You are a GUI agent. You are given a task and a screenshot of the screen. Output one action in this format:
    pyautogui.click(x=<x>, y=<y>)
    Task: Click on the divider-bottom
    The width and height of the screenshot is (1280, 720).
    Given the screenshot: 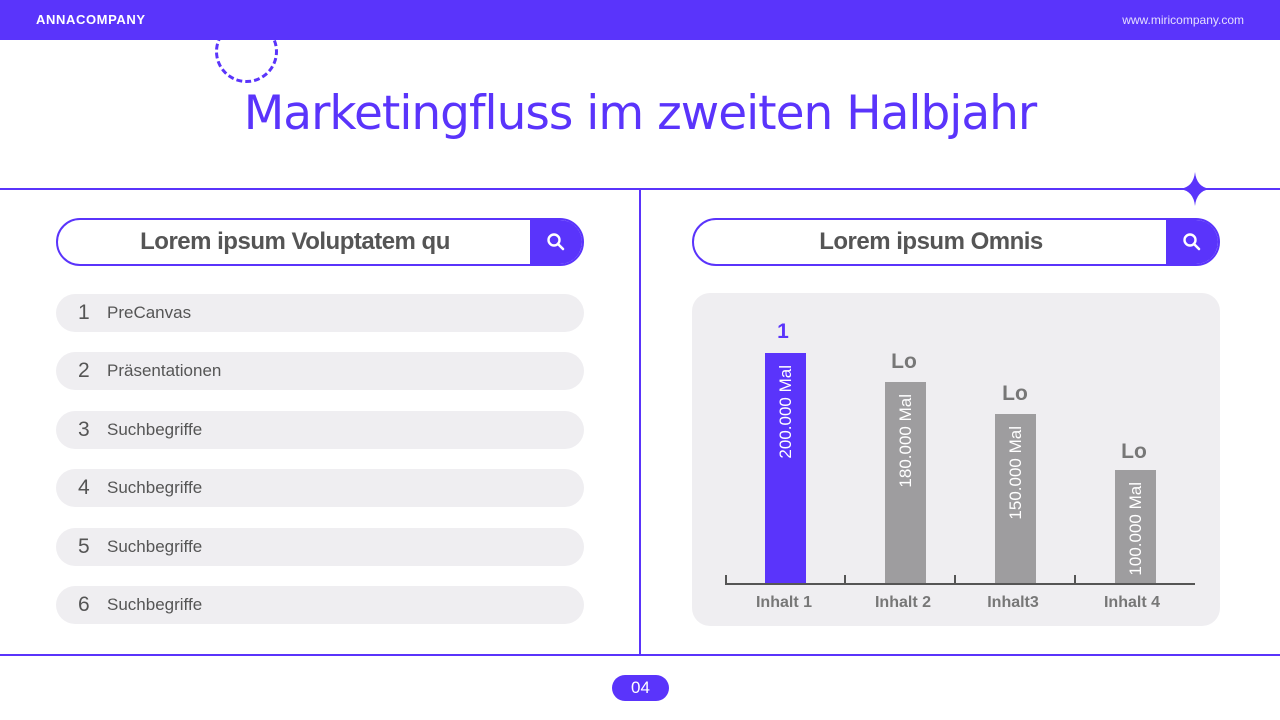 What is the action you would take?
    pyautogui.click(x=640, y=655)
    